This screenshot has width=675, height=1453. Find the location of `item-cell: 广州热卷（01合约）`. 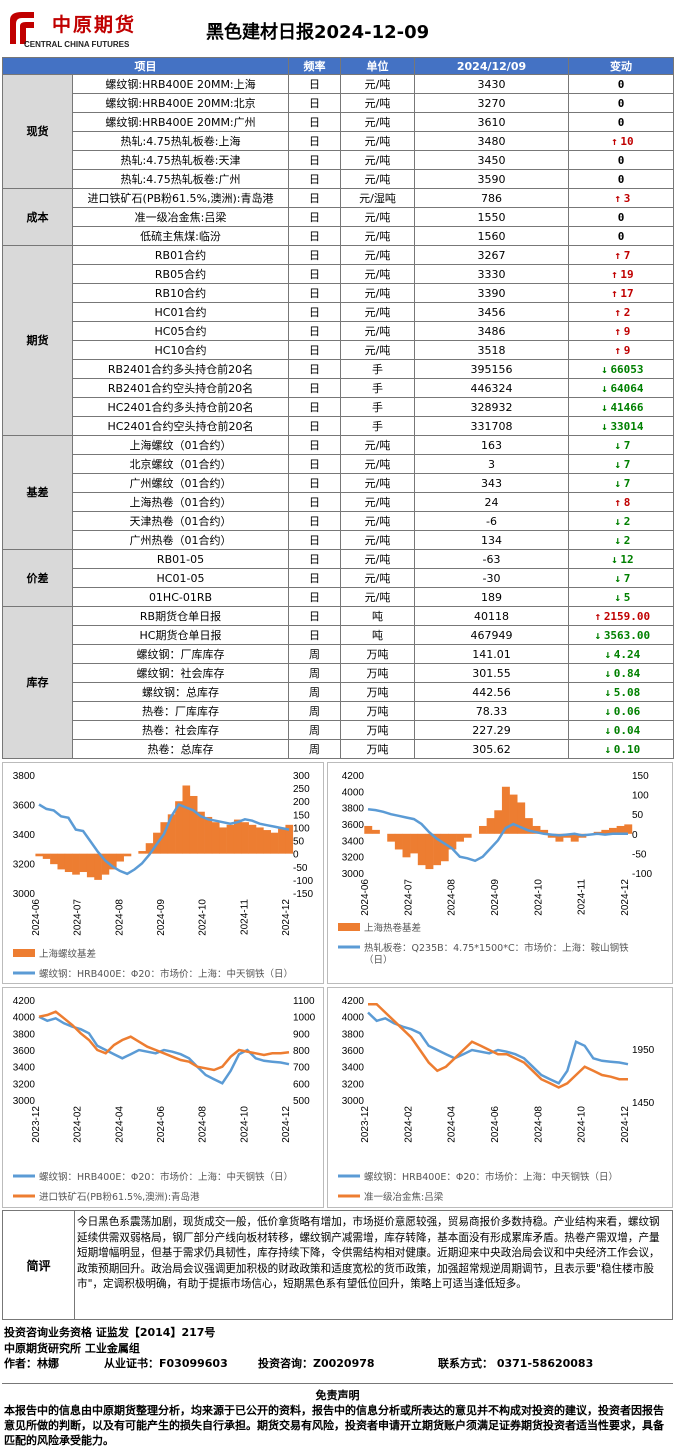

item-cell: 广州热卷（01合约） is located at coordinates (180, 540).